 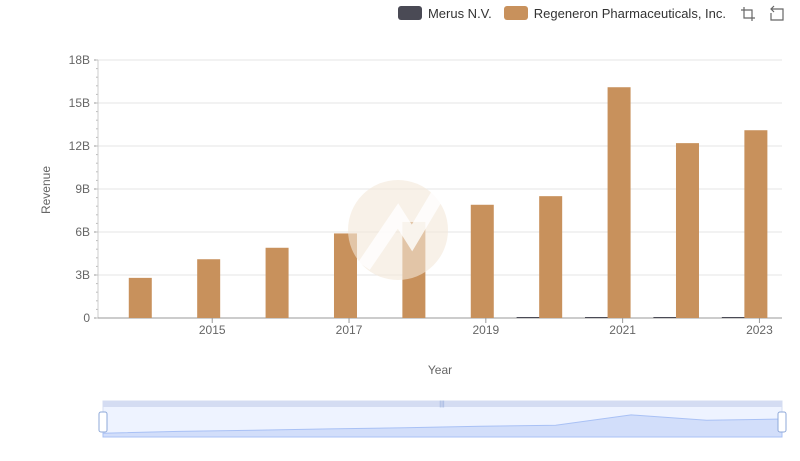 I want to click on zoom-handle-right, so click(x=782, y=422).